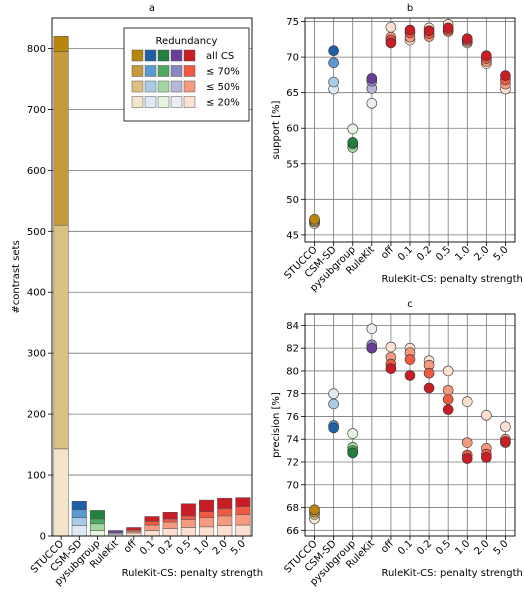 This screenshot has width=524, height=602. I want to click on bar-2-0-all-cs, so click(225, 503).